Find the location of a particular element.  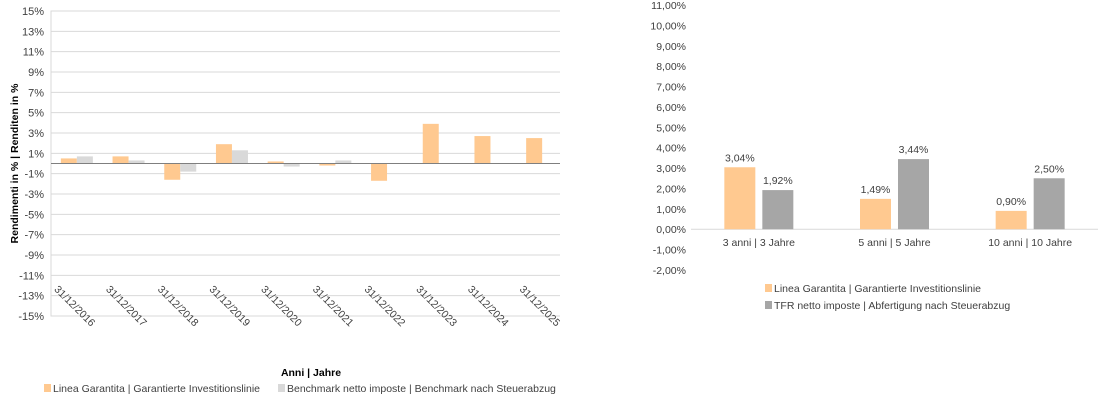

x-tick-label: 5 anni | 5 Jahre is located at coordinates (894, 243).